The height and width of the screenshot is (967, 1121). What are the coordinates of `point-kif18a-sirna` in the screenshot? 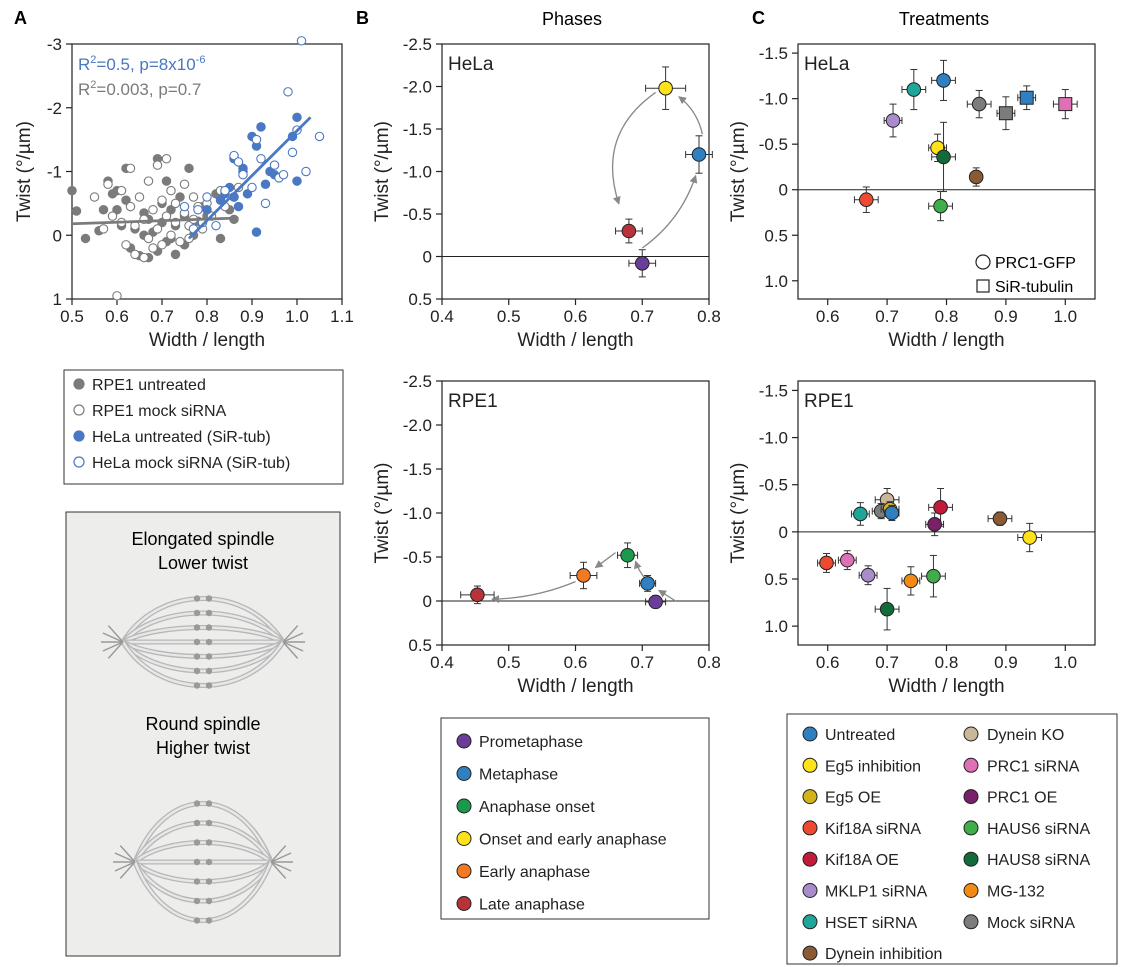 It's located at (826, 563).